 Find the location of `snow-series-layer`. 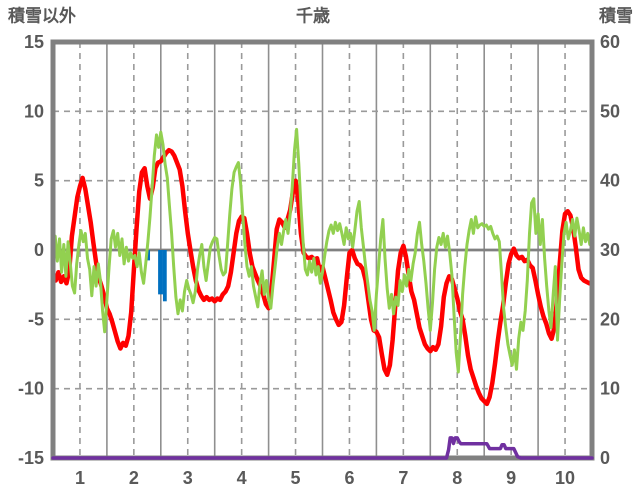

snow-series-layer is located at coordinates (322, 448).